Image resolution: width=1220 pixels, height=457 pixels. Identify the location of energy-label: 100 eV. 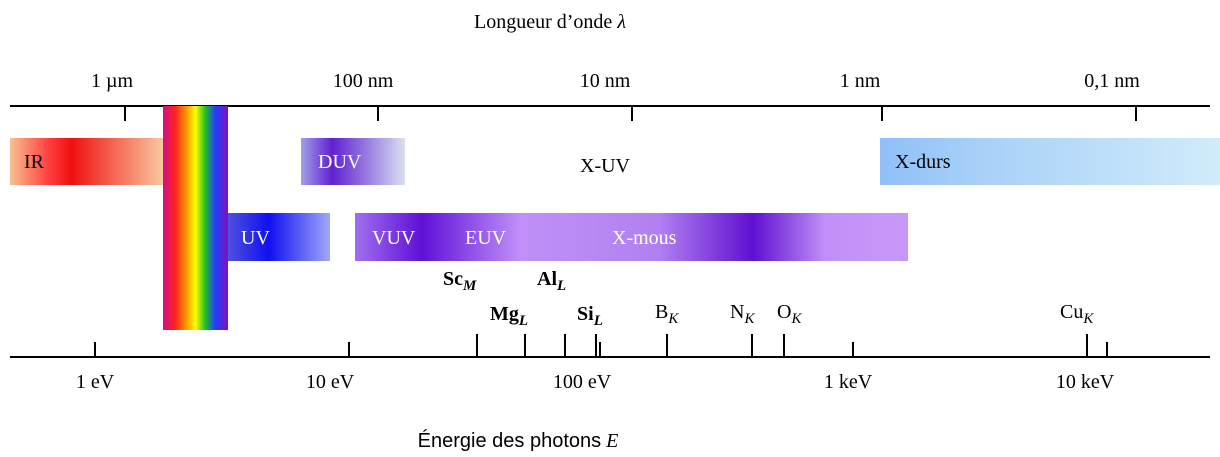
(582, 382).